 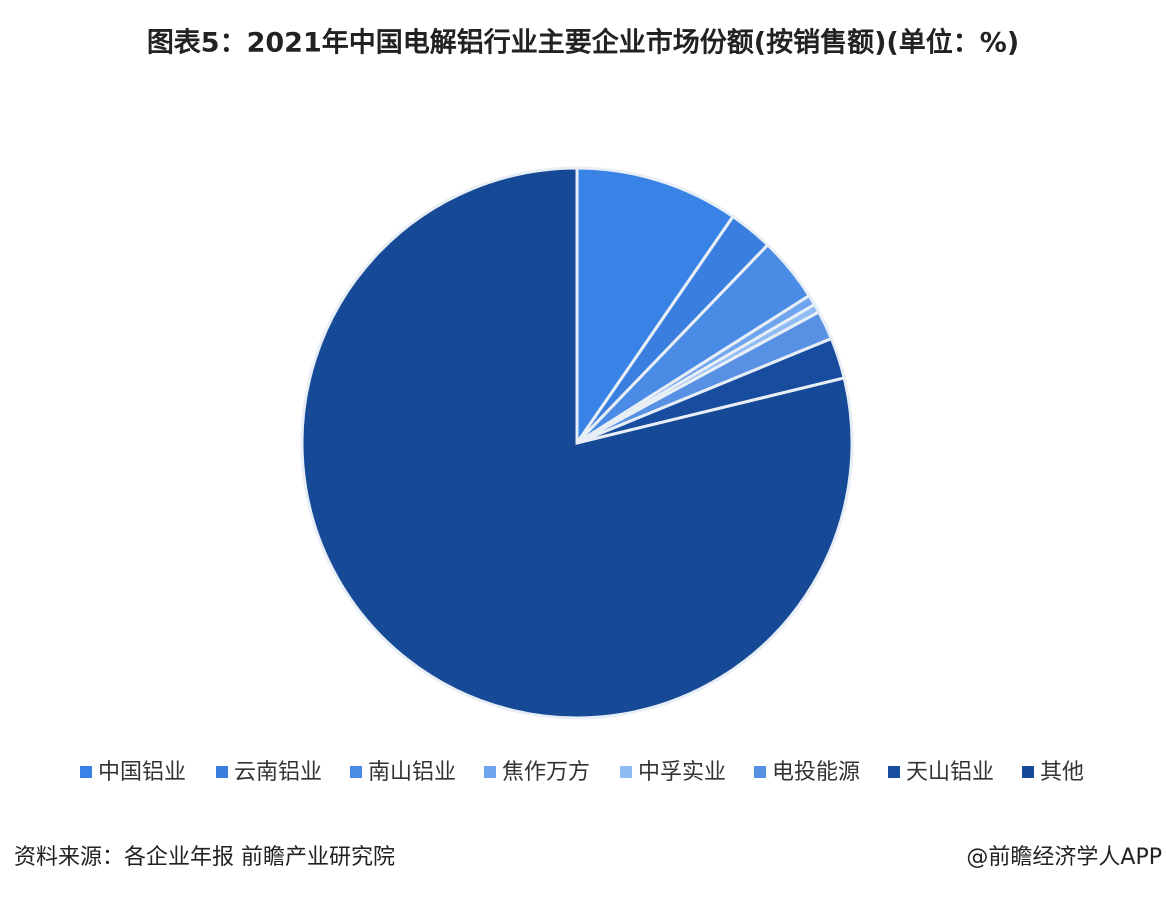 What do you see at coordinates (546, 772) in the screenshot?
I see `legend-label: 焦作万方` at bounding box center [546, 772].